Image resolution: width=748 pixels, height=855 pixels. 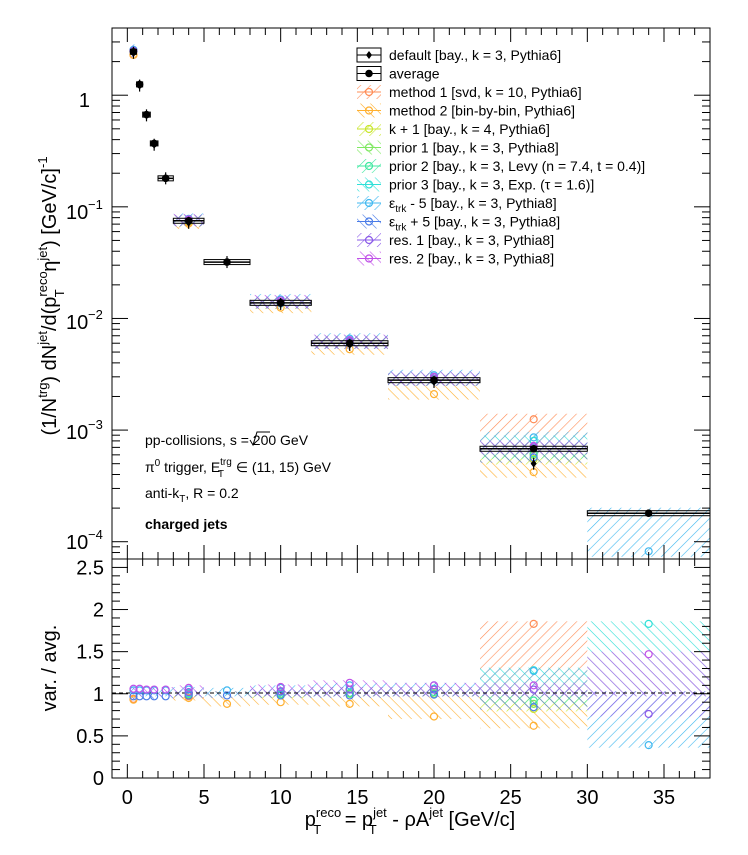 I want to click on legend-entry: res. 2 [bay., k = 3, Pythia8], so click(x=455, y=259).